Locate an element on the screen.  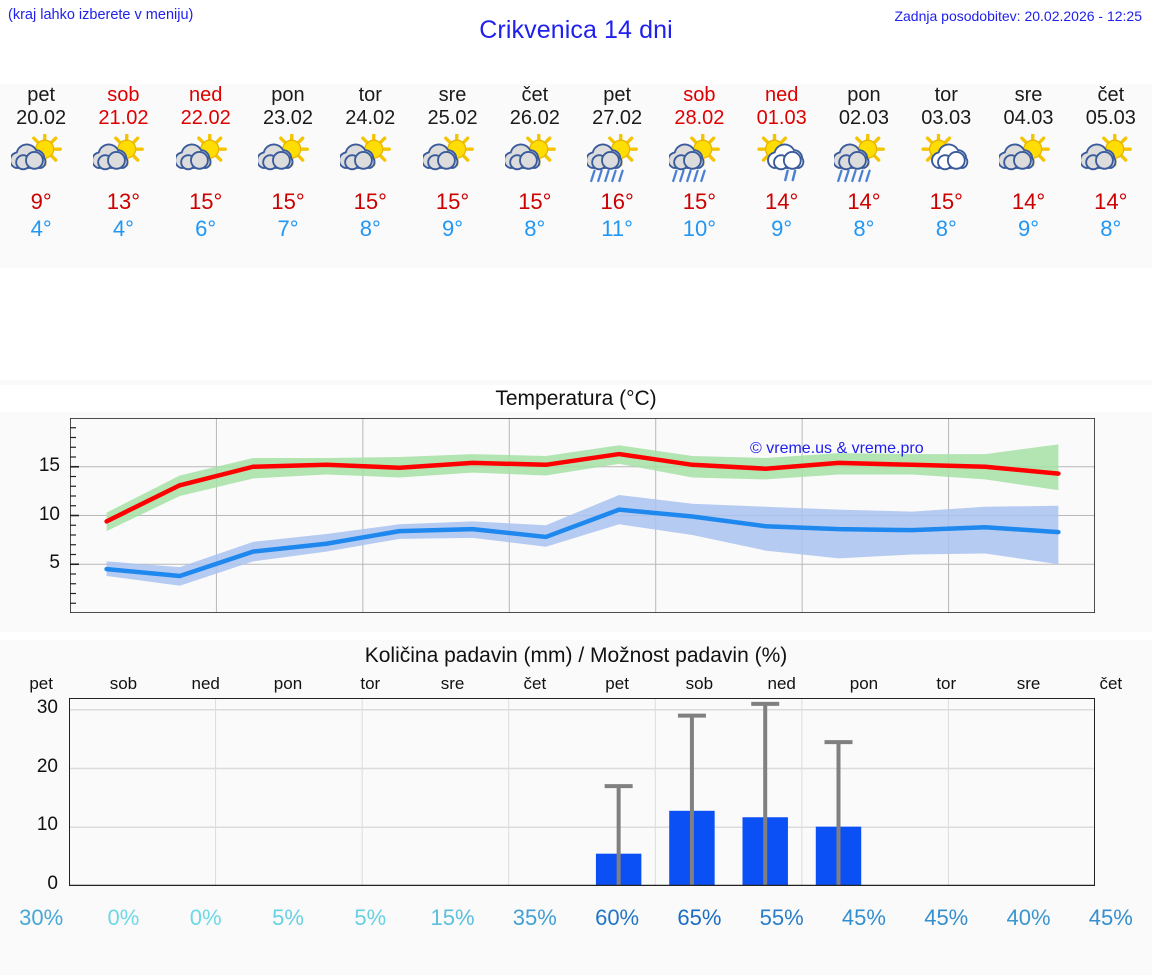
precipitation-probability: 30% is located at coordinates (41, 917).